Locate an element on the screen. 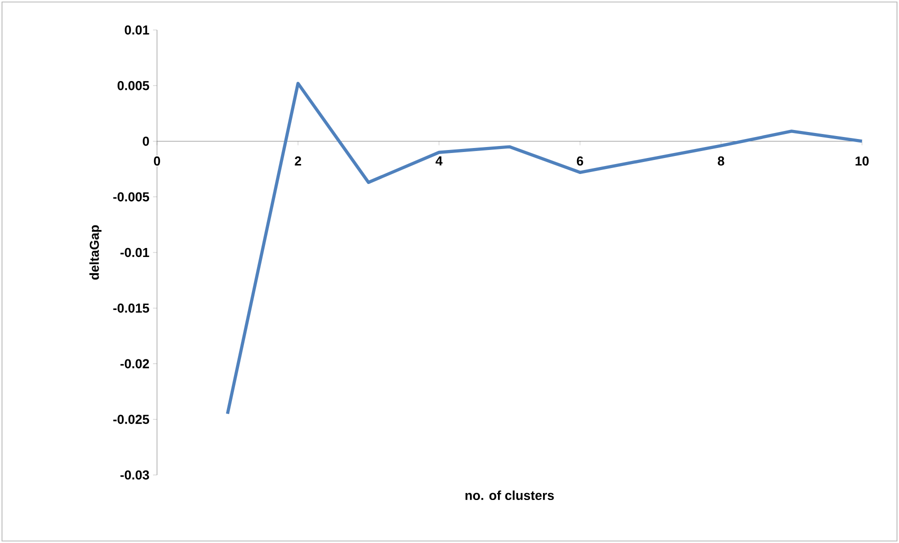 The width and height of the screenshot is (899, 543). x-tick-label: 6 is located at coordinates (580, 161).